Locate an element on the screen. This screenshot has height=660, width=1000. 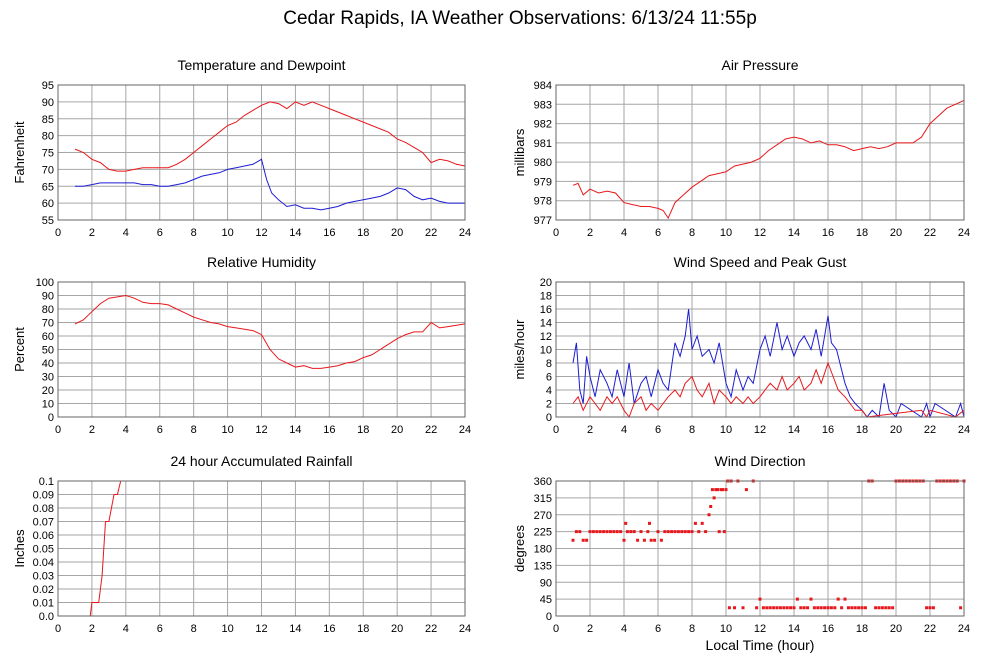
y-tick-label: 10 is located at coordinates (546, 351).